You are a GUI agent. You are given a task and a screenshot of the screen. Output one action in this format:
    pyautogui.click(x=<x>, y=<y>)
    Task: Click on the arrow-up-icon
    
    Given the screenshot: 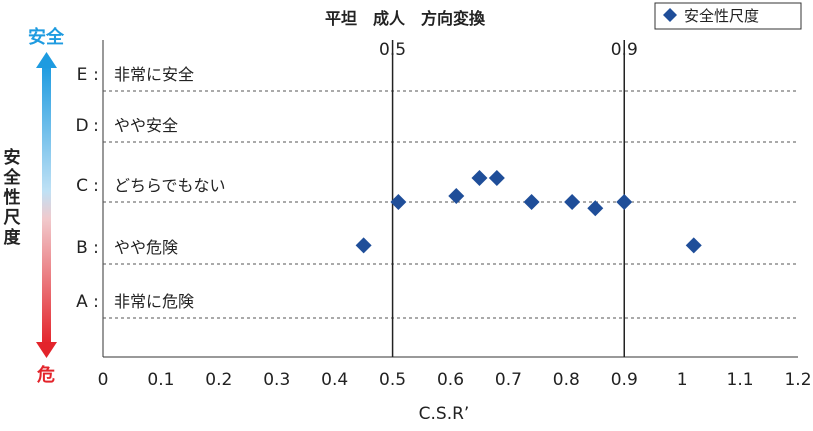 What is the action you would take?
    pyautogui.click(x=46, y=60)
    